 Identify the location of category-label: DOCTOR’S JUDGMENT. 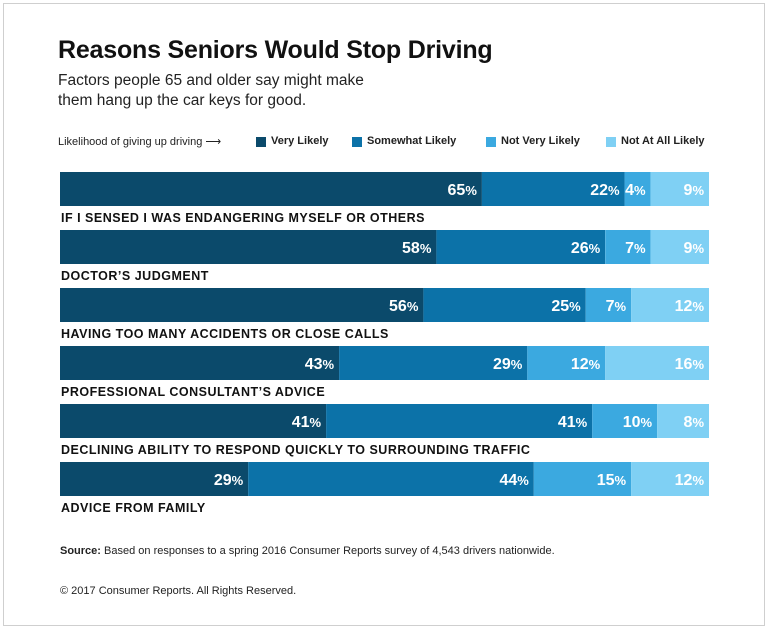
(135, 276).